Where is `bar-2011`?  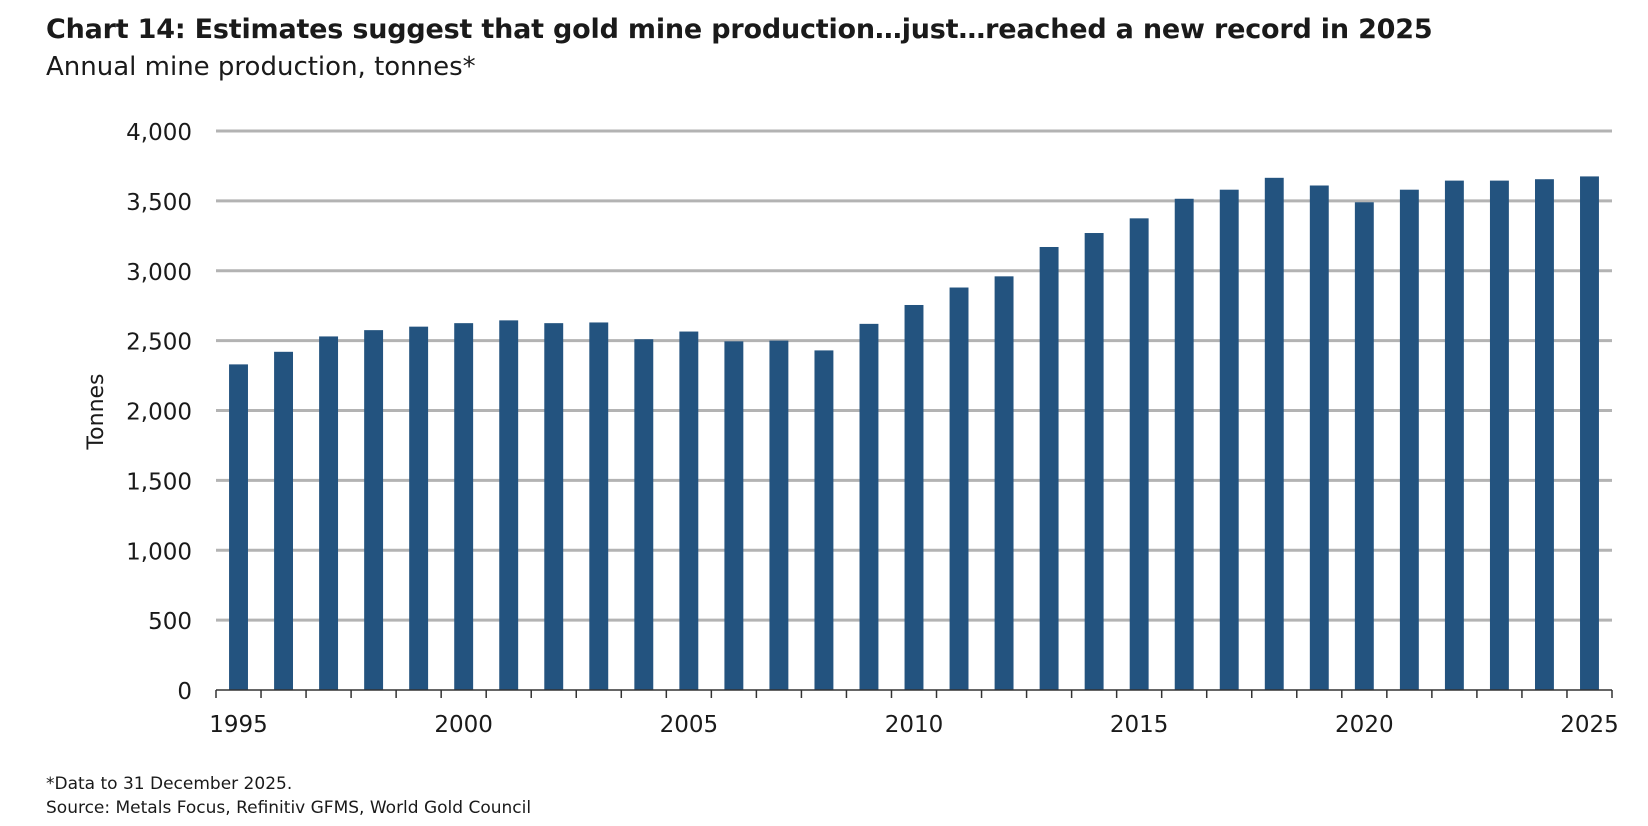
bar-2011 is located at coordinates (959, 488).